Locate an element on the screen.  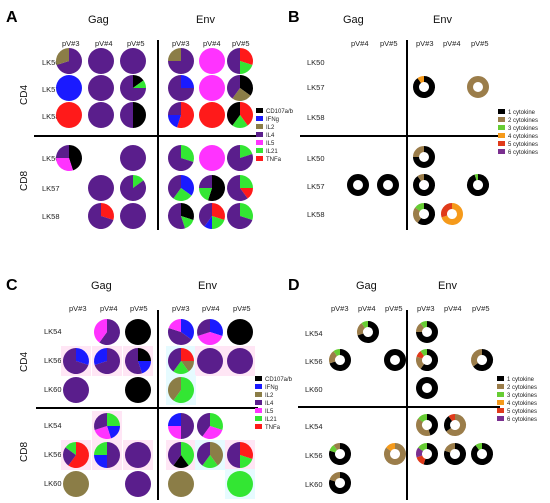
group-header-env: Env is located at coordinates (207, 286).